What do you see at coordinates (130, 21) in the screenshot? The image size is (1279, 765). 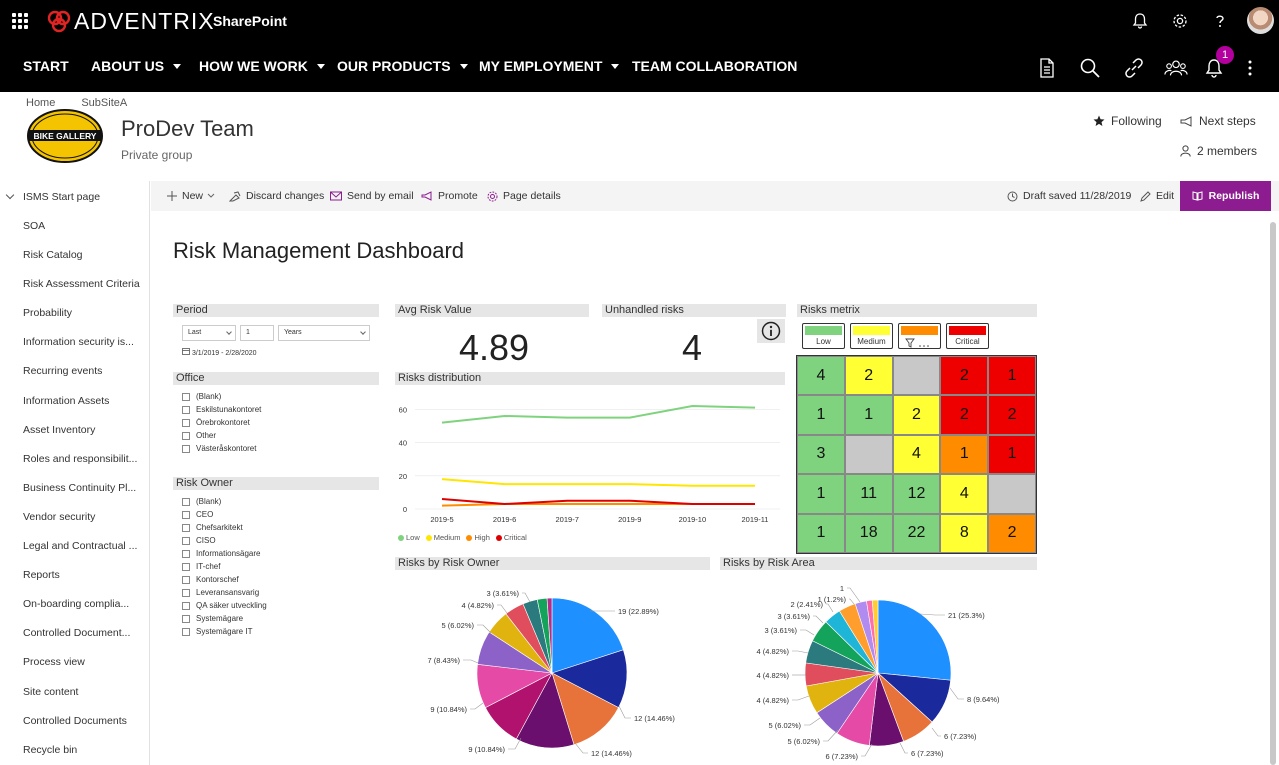 I see `brand-logo: ADVENTRIX` at bounding box center [130, 21].